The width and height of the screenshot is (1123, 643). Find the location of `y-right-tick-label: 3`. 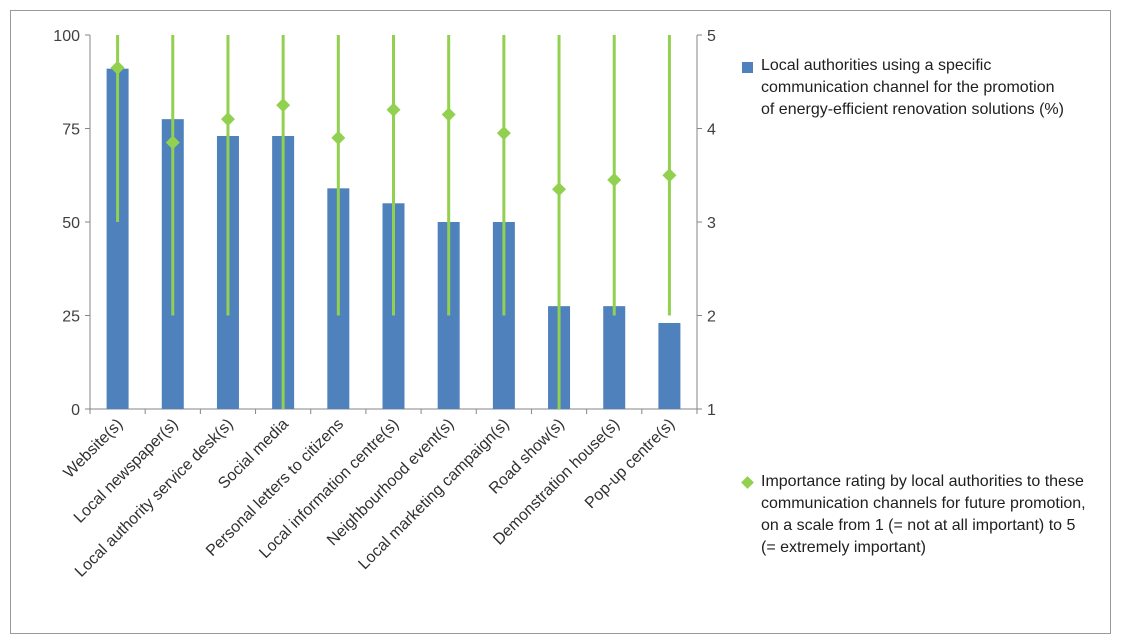

y-right-tick-label: 3 is located at coordinates (711, 223).